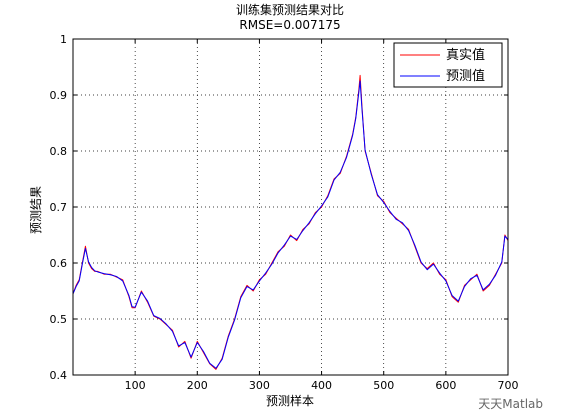 This screenshot has width=561, height=420. Describe the element at coordinates (259, 385) in the screenshot. I see `x-tick-label: 300` at that location.